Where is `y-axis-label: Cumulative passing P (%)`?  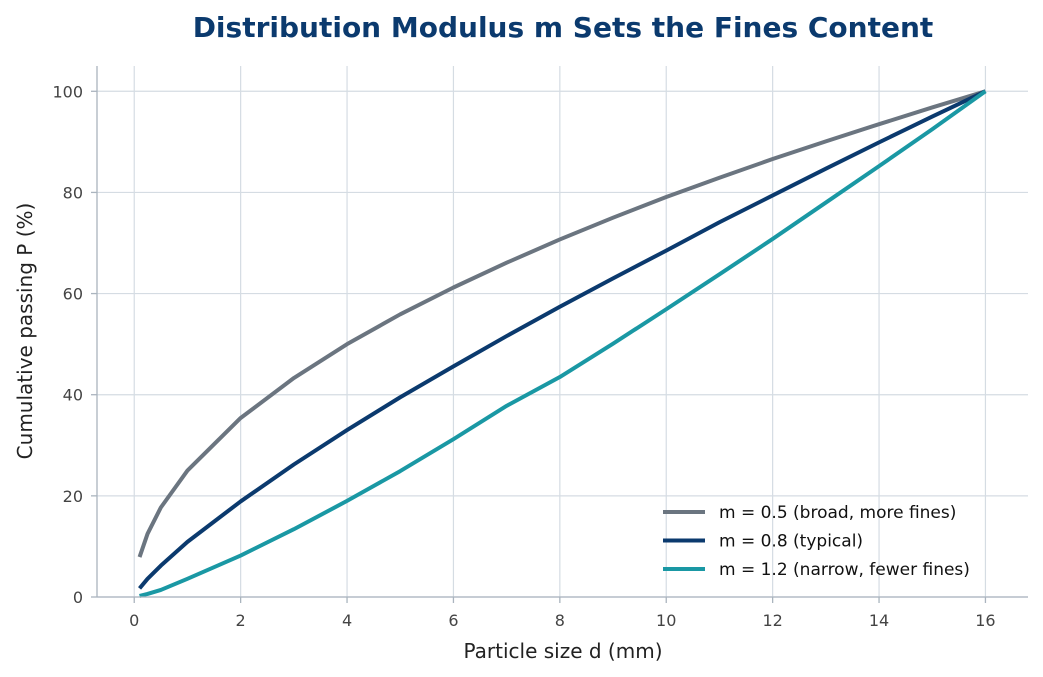
y-axis-label: Cumulative passing P (%) is located at coordinates (25, 331).